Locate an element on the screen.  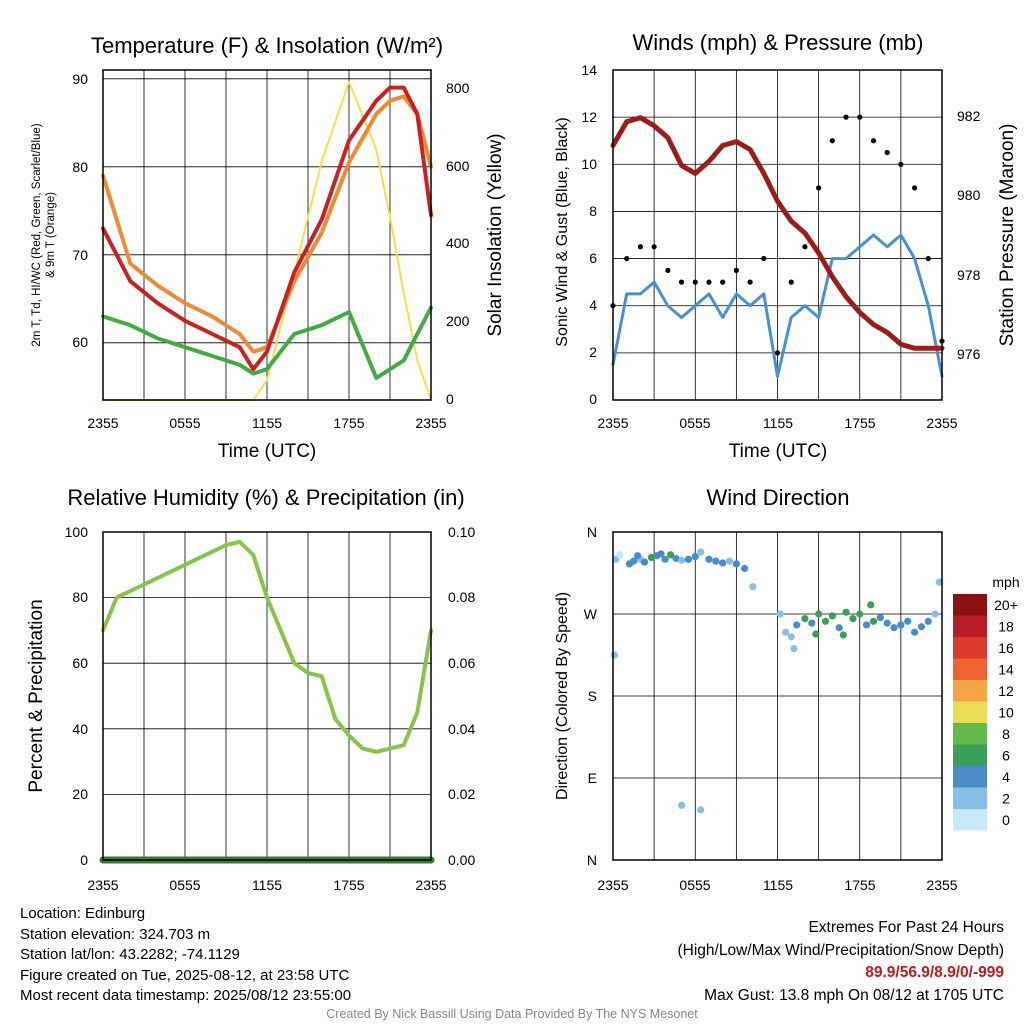
precip-tick-002: 0.02 is located at coordinates (461, 794).